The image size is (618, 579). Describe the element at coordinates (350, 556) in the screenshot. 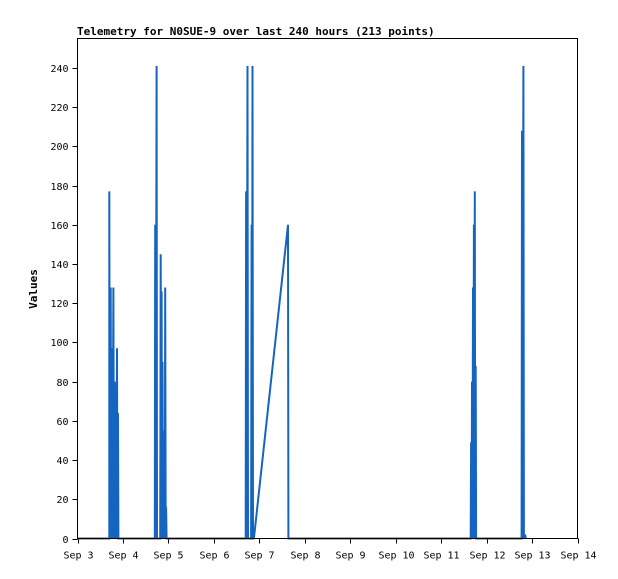

I see `x-tick-label: Sep 9` at that location.